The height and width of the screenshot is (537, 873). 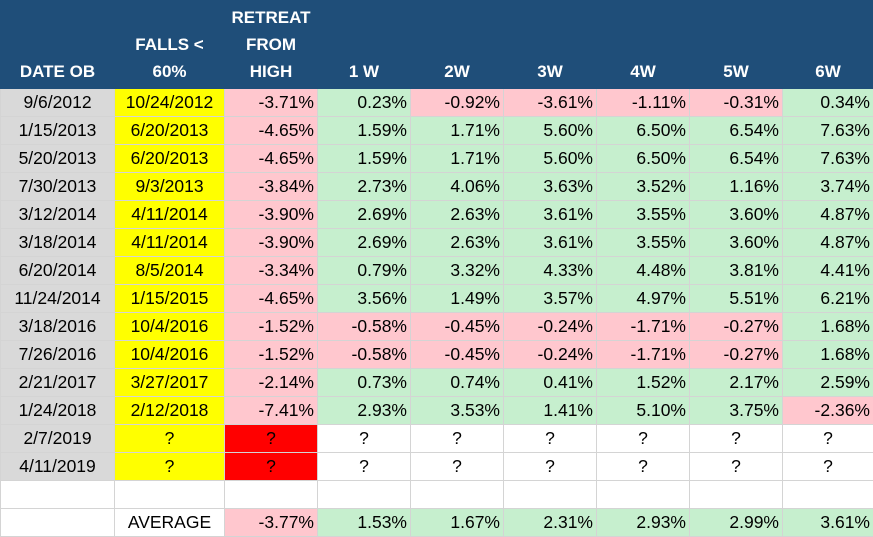 I want to click on header-1w-label: 1 W, so click(x=364, y=71).